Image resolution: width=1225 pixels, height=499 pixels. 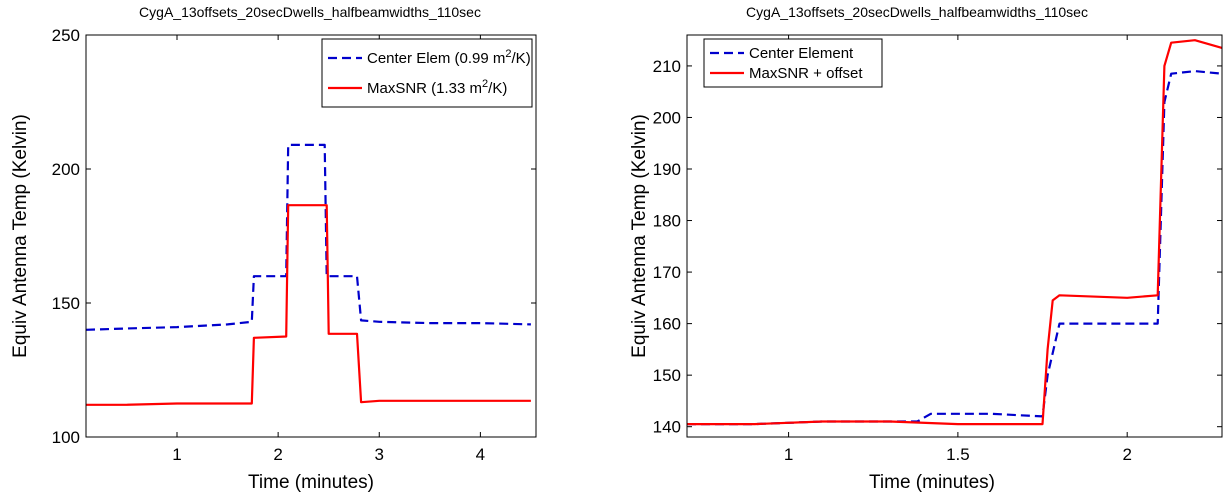 I want to click on left-x-axis-label: Time (minutes), so click(x=311, y=482).